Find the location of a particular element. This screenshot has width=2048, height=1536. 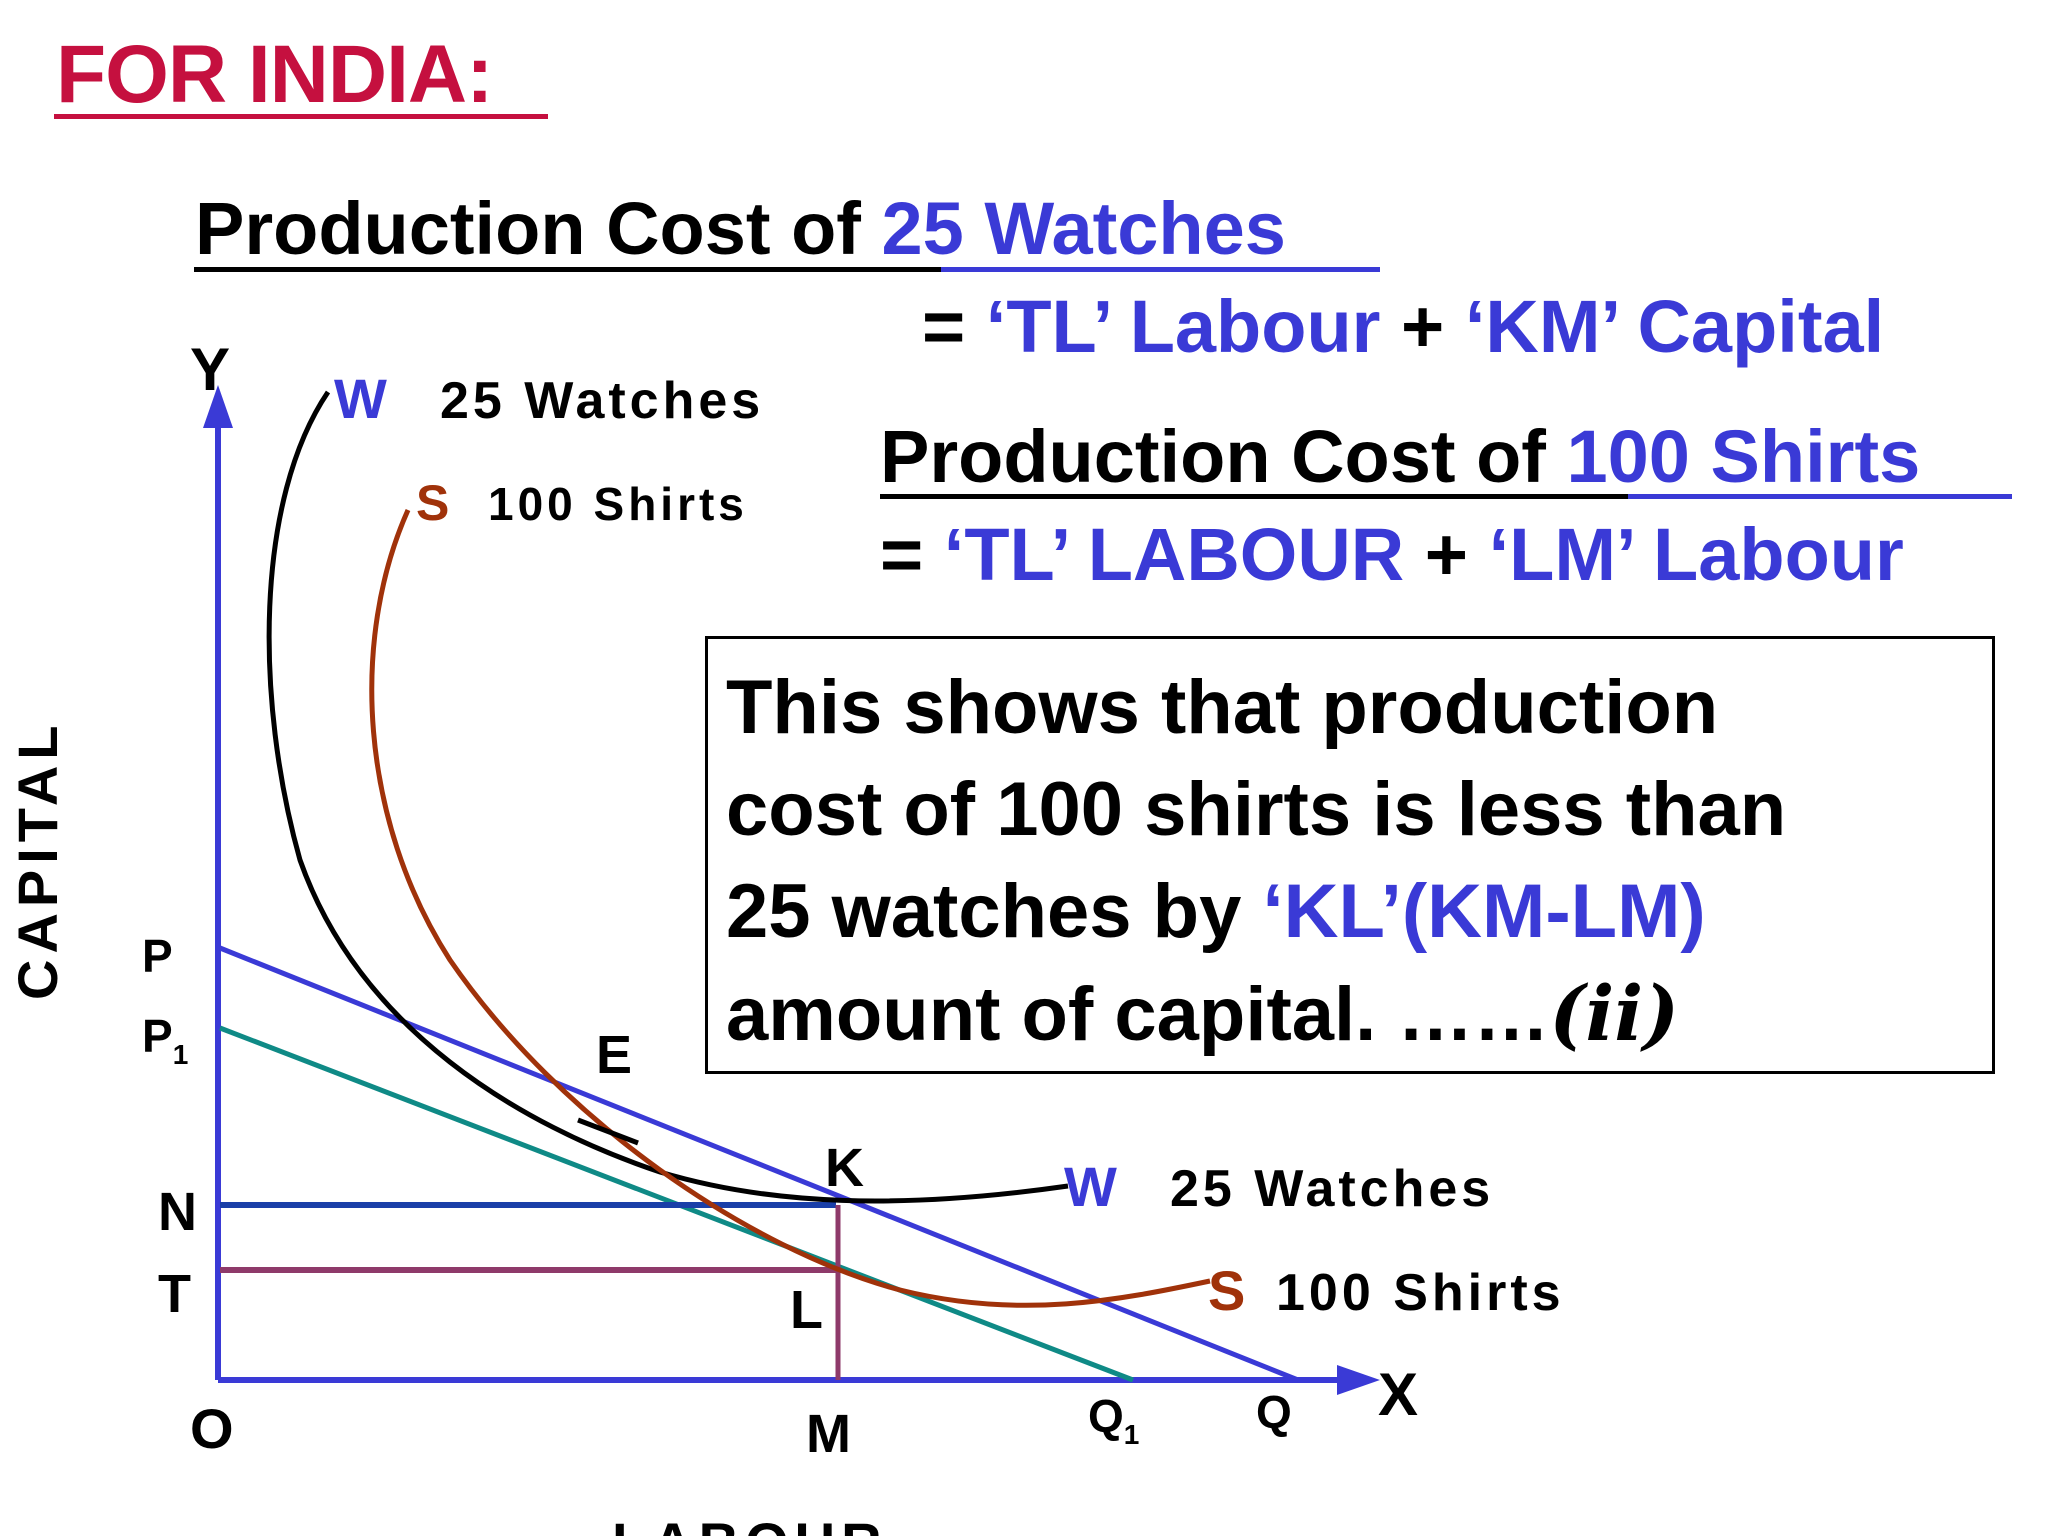

shirts-cost-equation: = ‘TL’ LABOUR + ‘LM’ Labour is located at coordinates (1392, 554).